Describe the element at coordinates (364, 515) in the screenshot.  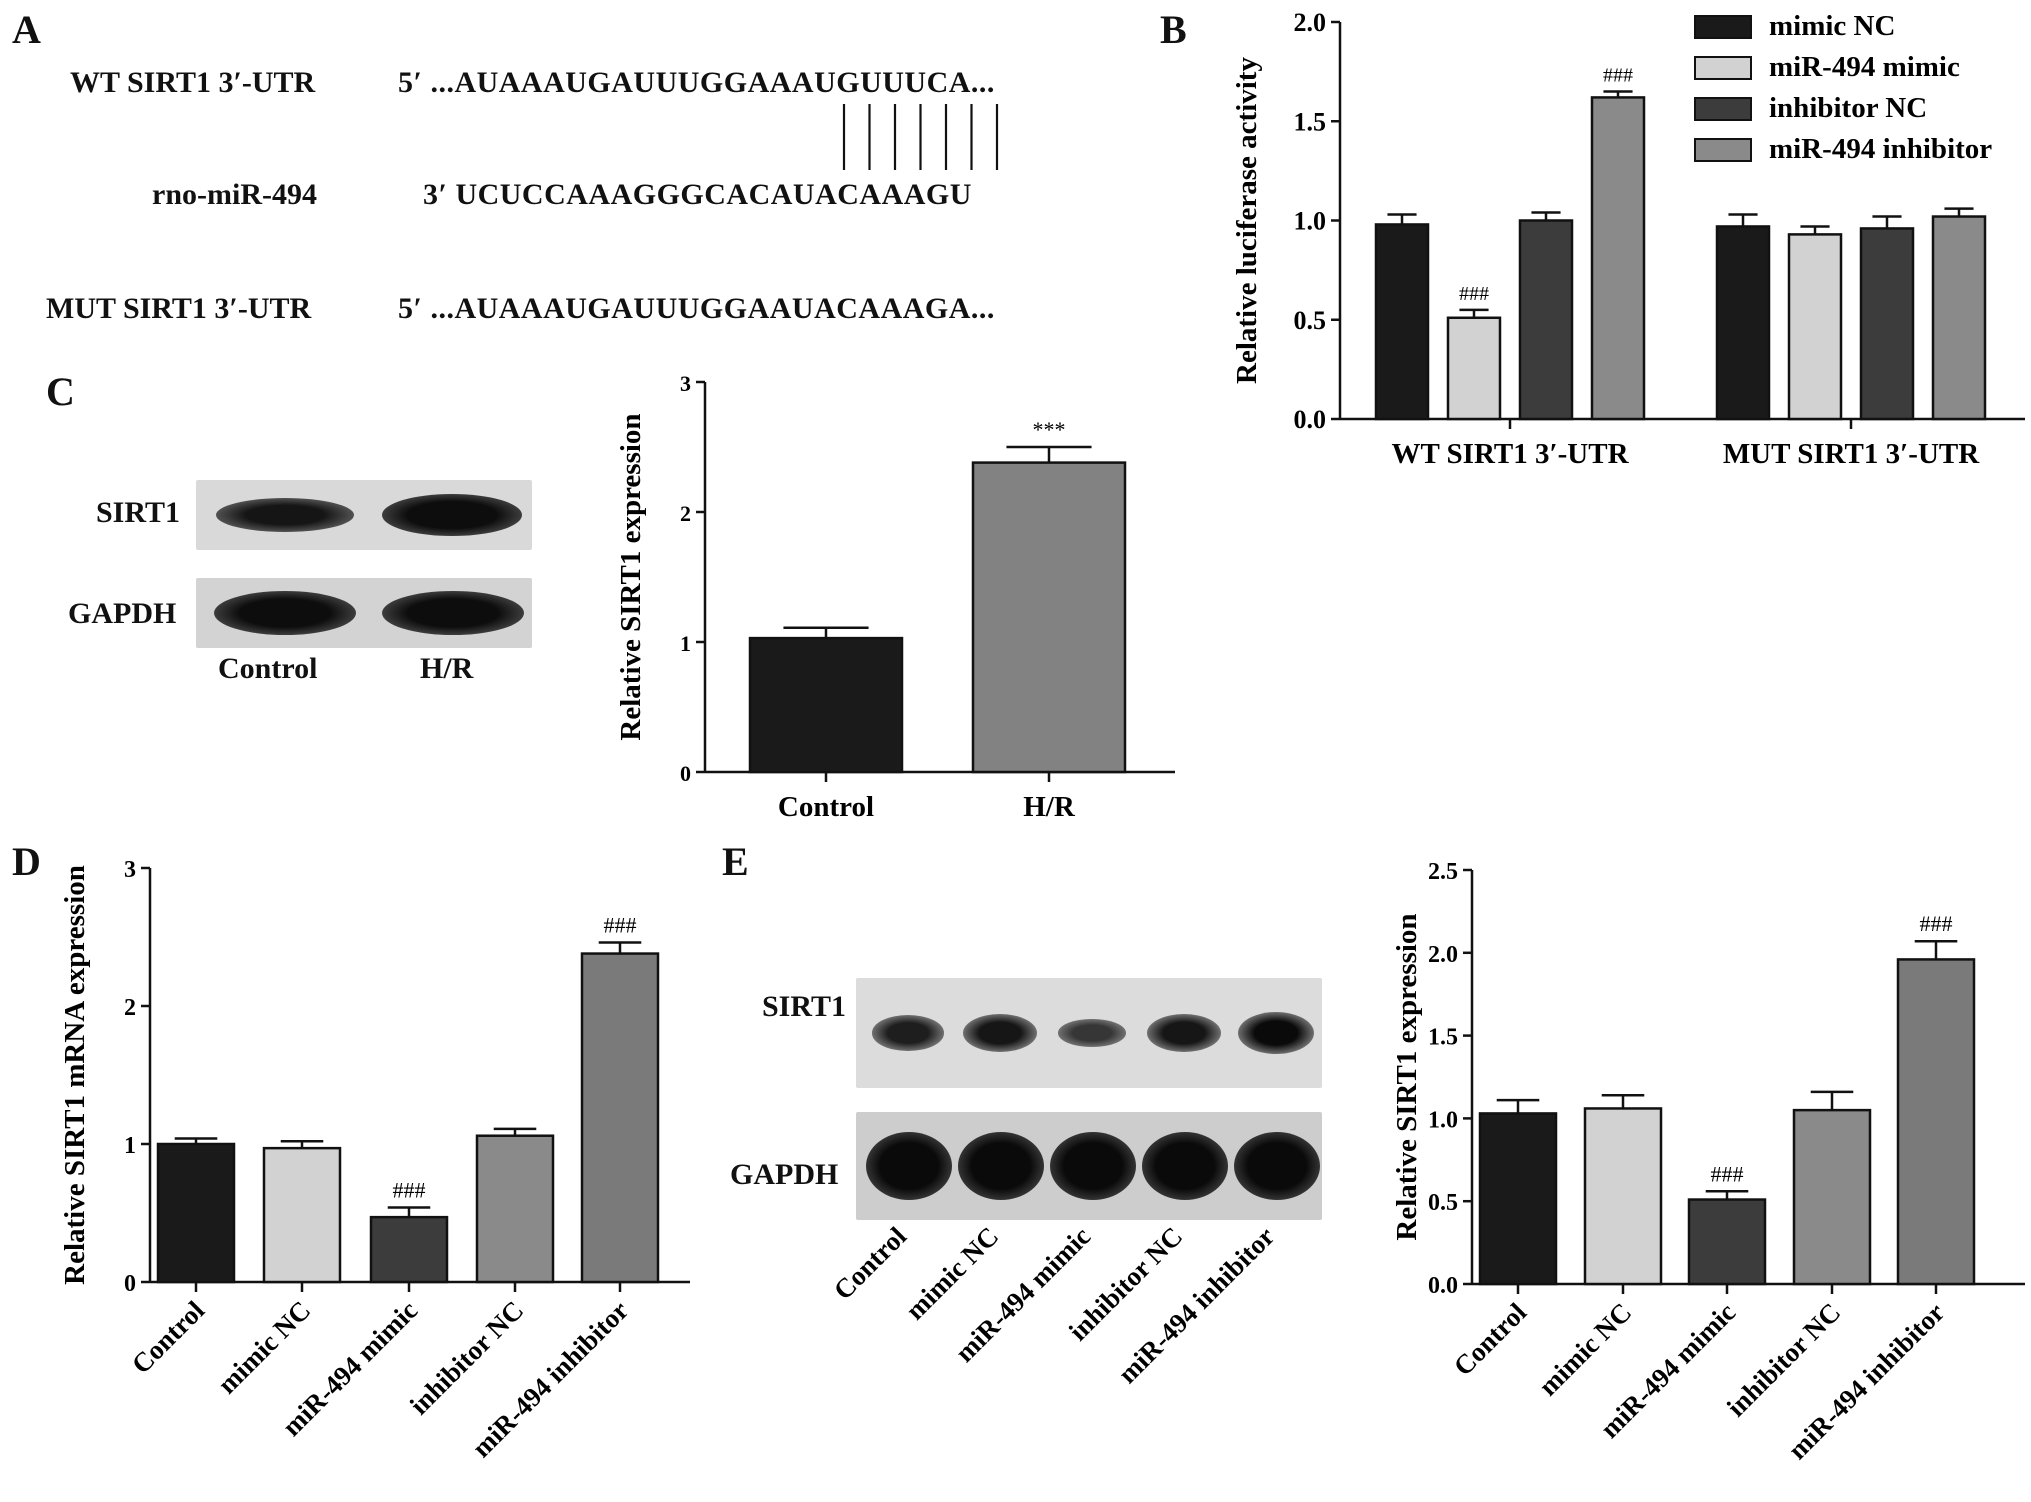
I see `blot-c-sirt1-strip` at that location.